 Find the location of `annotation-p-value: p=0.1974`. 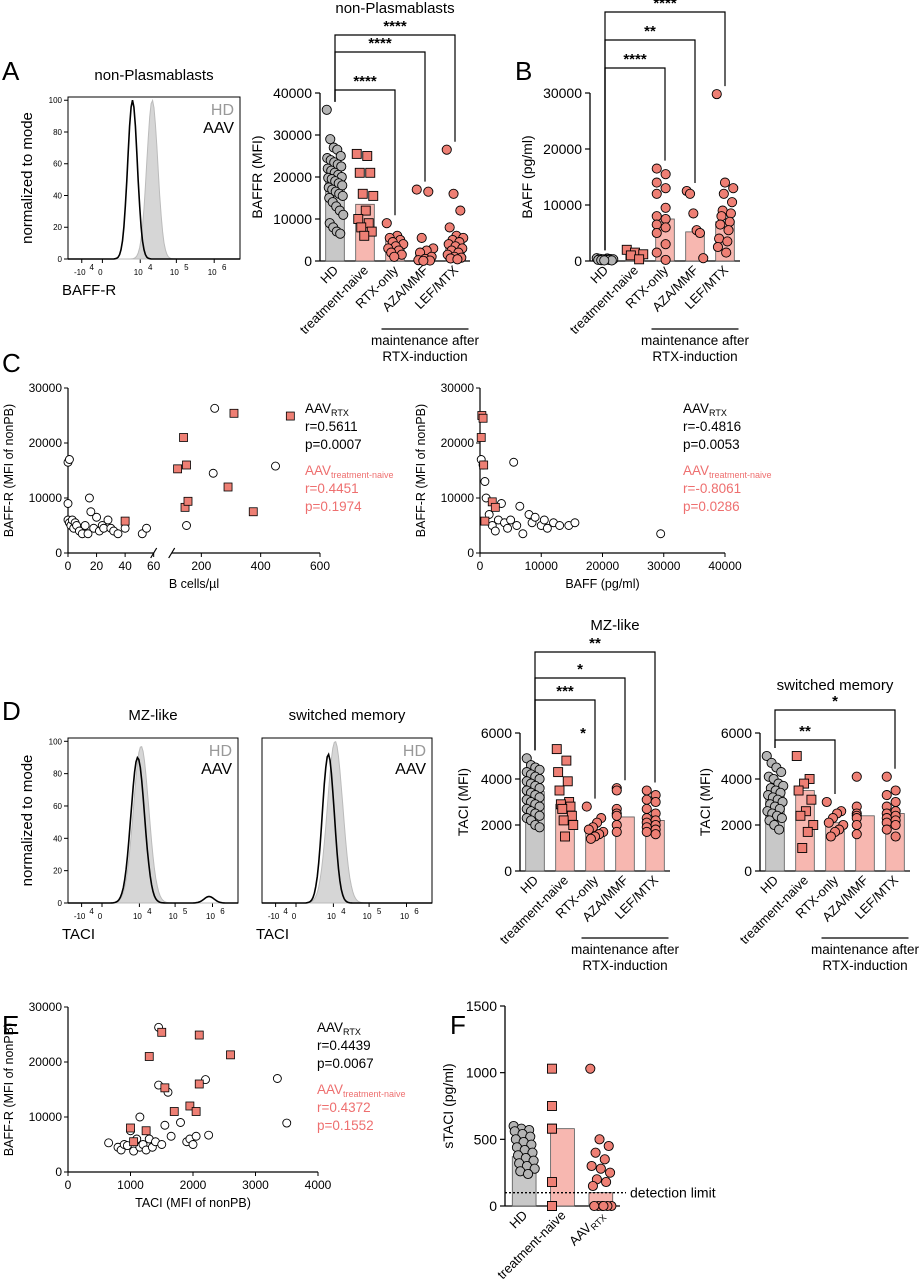

annotation-p-value: p=0.1974 is located at coordinates (333, 506).